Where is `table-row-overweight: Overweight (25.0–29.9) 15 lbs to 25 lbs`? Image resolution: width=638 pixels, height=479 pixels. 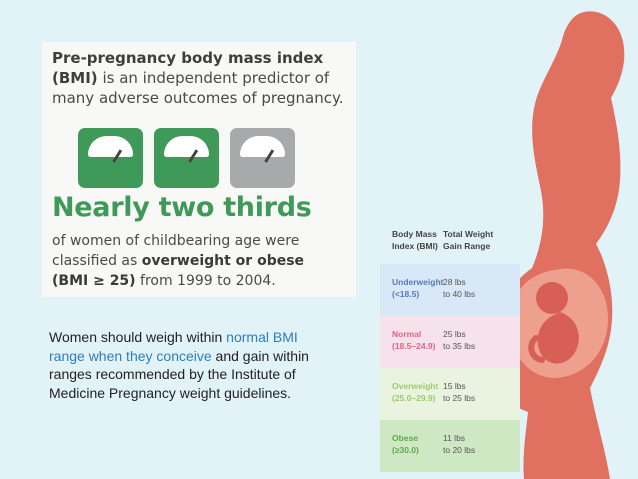 table-row-overweight: Overweight (25.0–29.9) 15 lbs to 25 lbs is located at coordinates (450, 394).